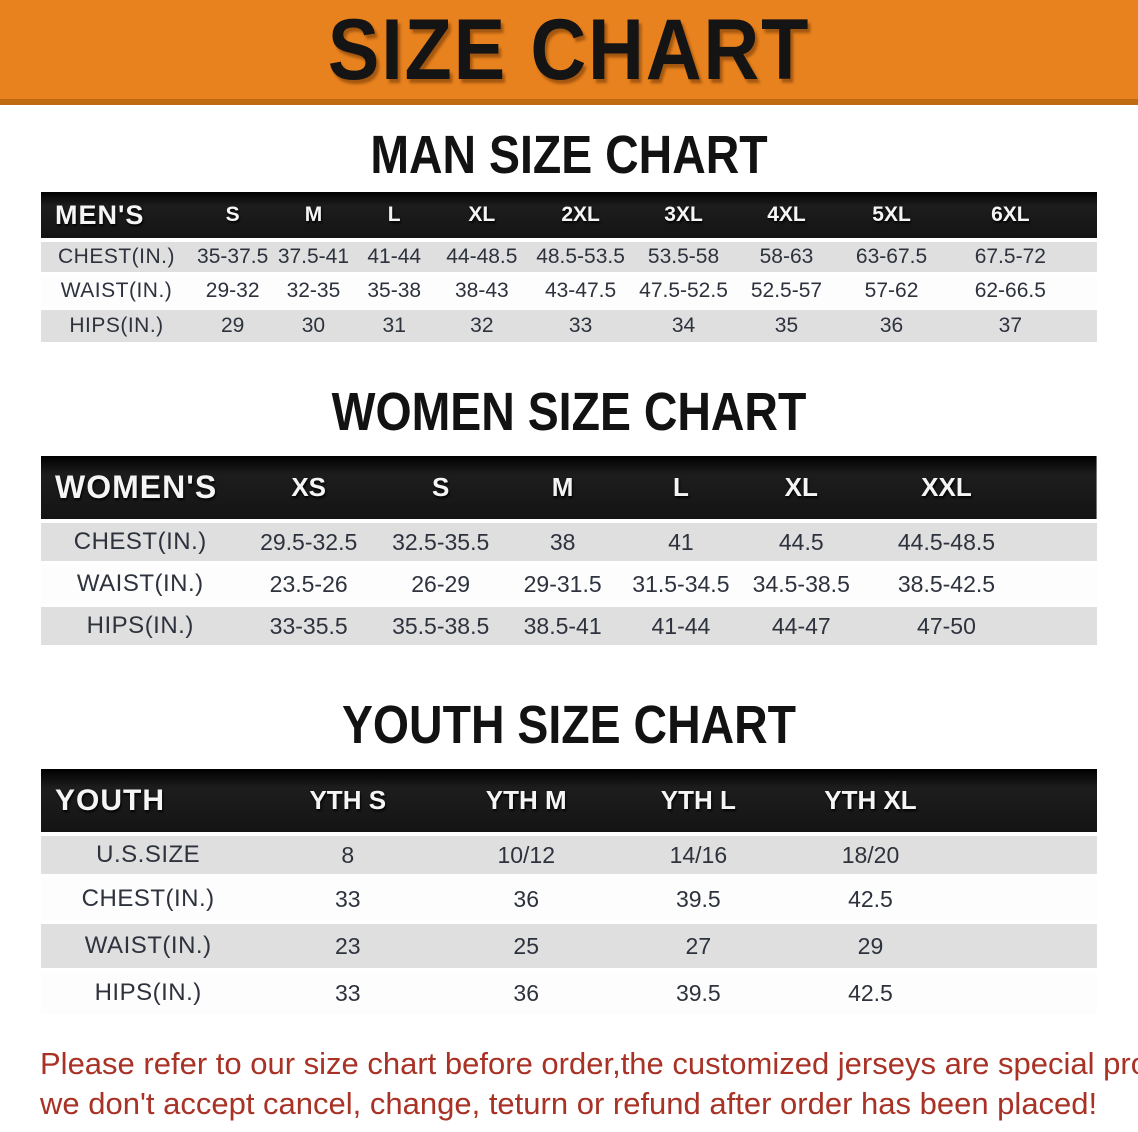 This screenshot has height=1132, width=1138. What do you see at coordinates (683, 257) in the screenshot?
I see `size-value: 53.5-58` at bounding box center [683, 257].